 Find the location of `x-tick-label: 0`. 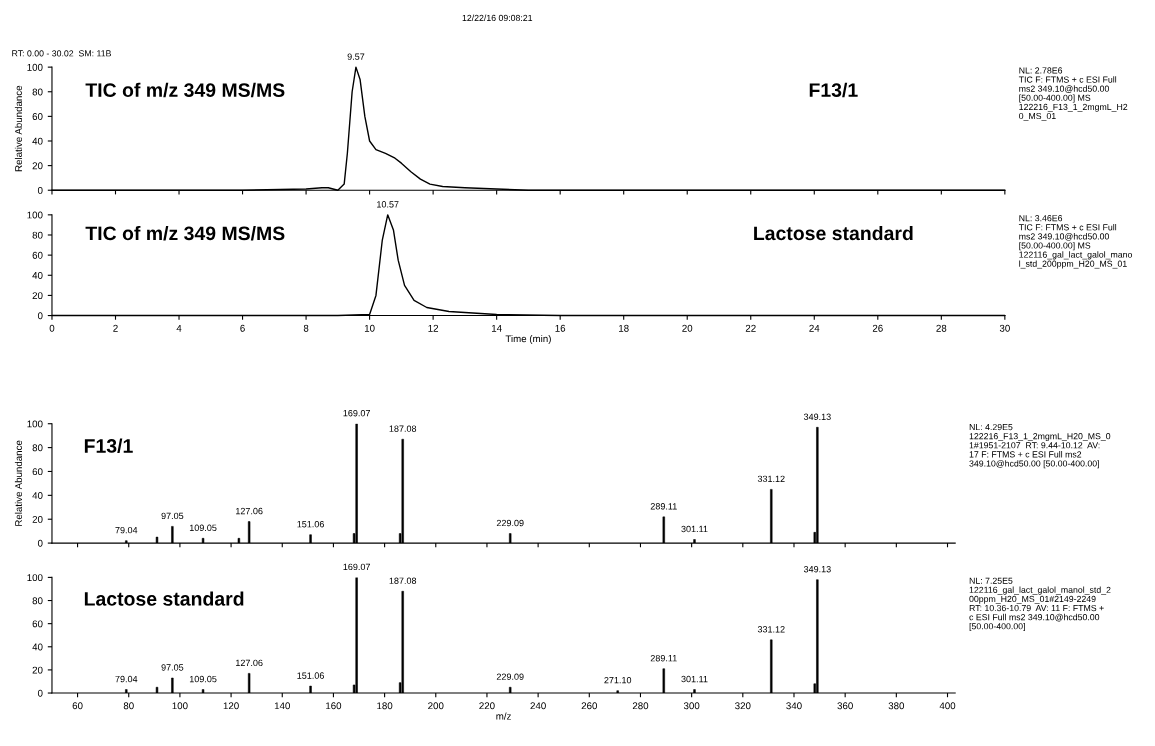

x-tick-label: 0 is located at coordinates (52, 328).